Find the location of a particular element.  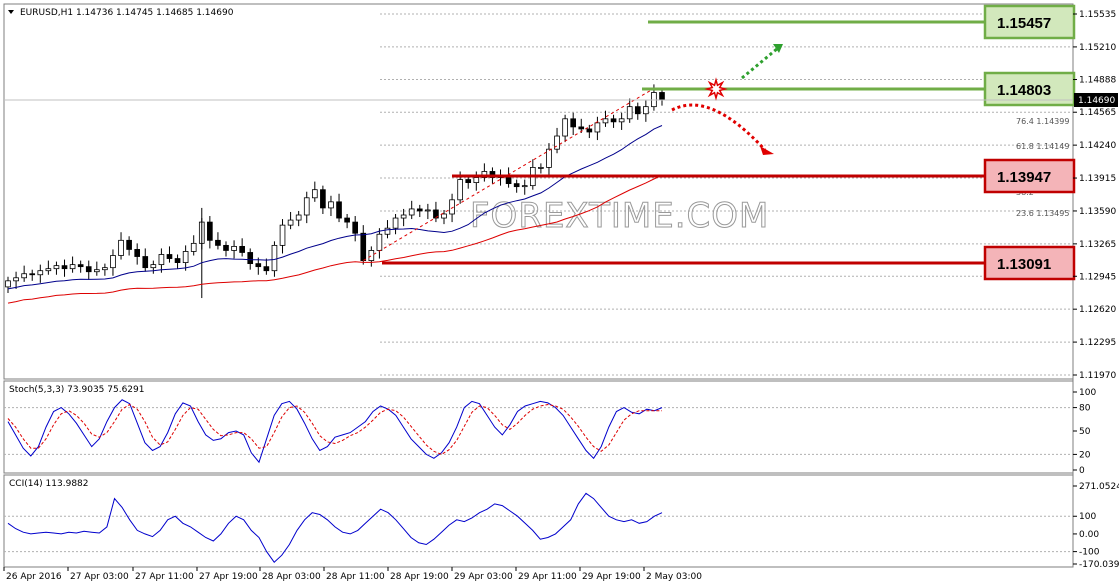

price-tick-label: 1.13915 is located at coordinates (1097, 179).